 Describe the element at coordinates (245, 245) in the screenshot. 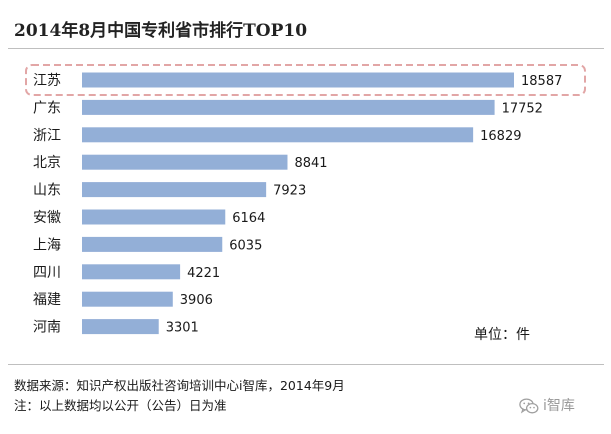

I see `value-label: 6035` at that location.